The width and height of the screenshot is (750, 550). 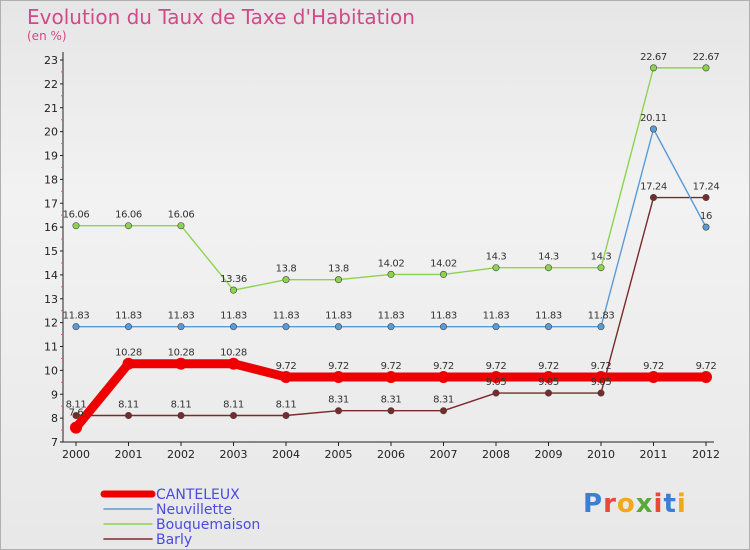 What do you see at coordinates (194, 510) in the screenshot?
I see `legend-label: Neuvillette` at bounding box center [194, 510].